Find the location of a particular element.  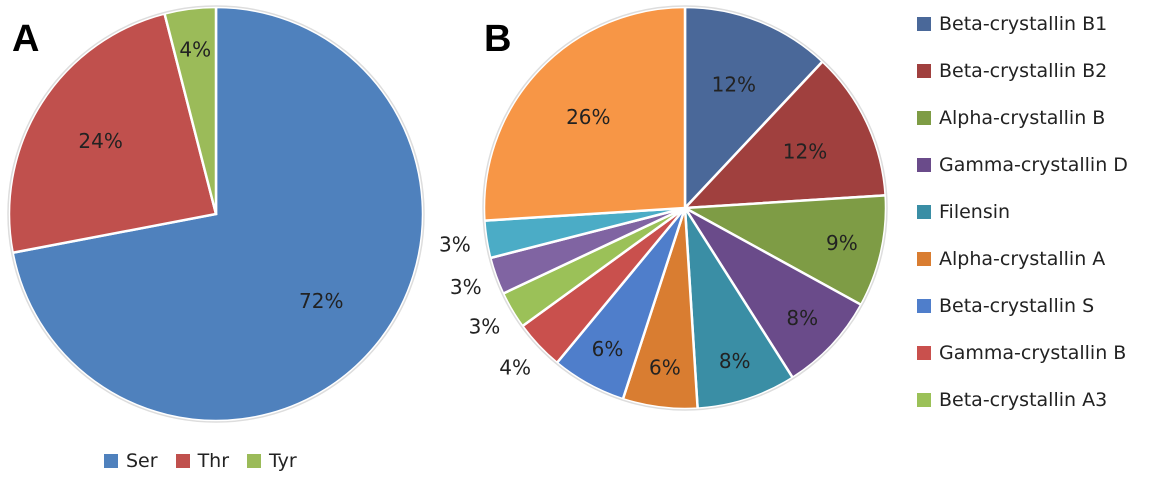

legend-item: Ser is located at coordinates (131, 461).